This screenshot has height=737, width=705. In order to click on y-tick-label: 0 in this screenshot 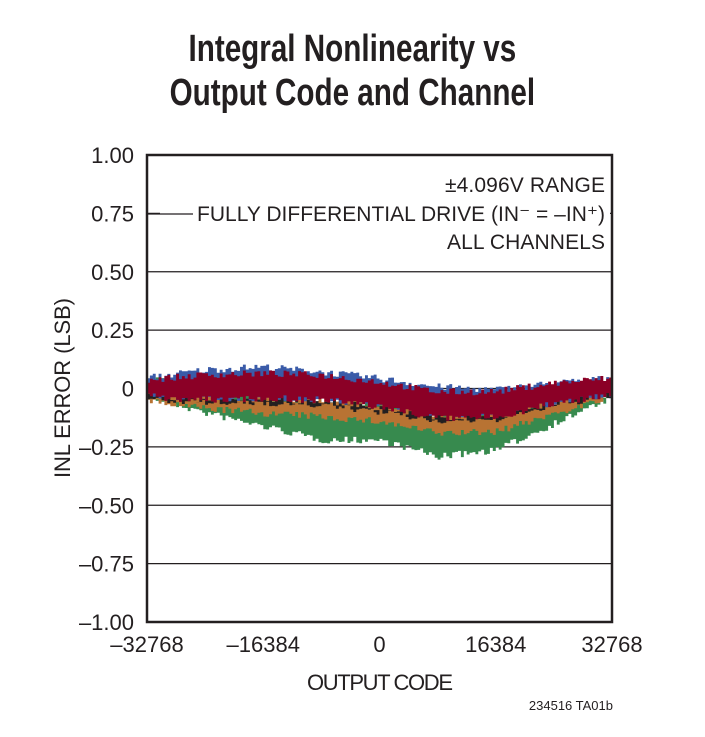, I will do `click(128, 389)`.